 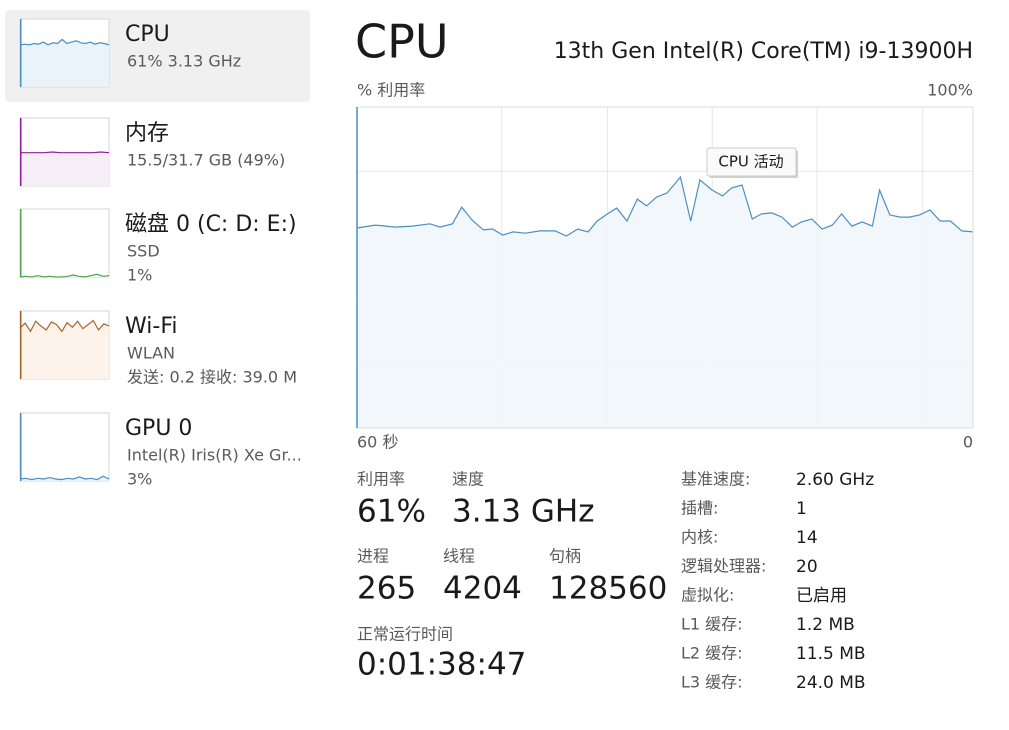 I want to click on stat-value: 128560, so click(x=608, y=589).